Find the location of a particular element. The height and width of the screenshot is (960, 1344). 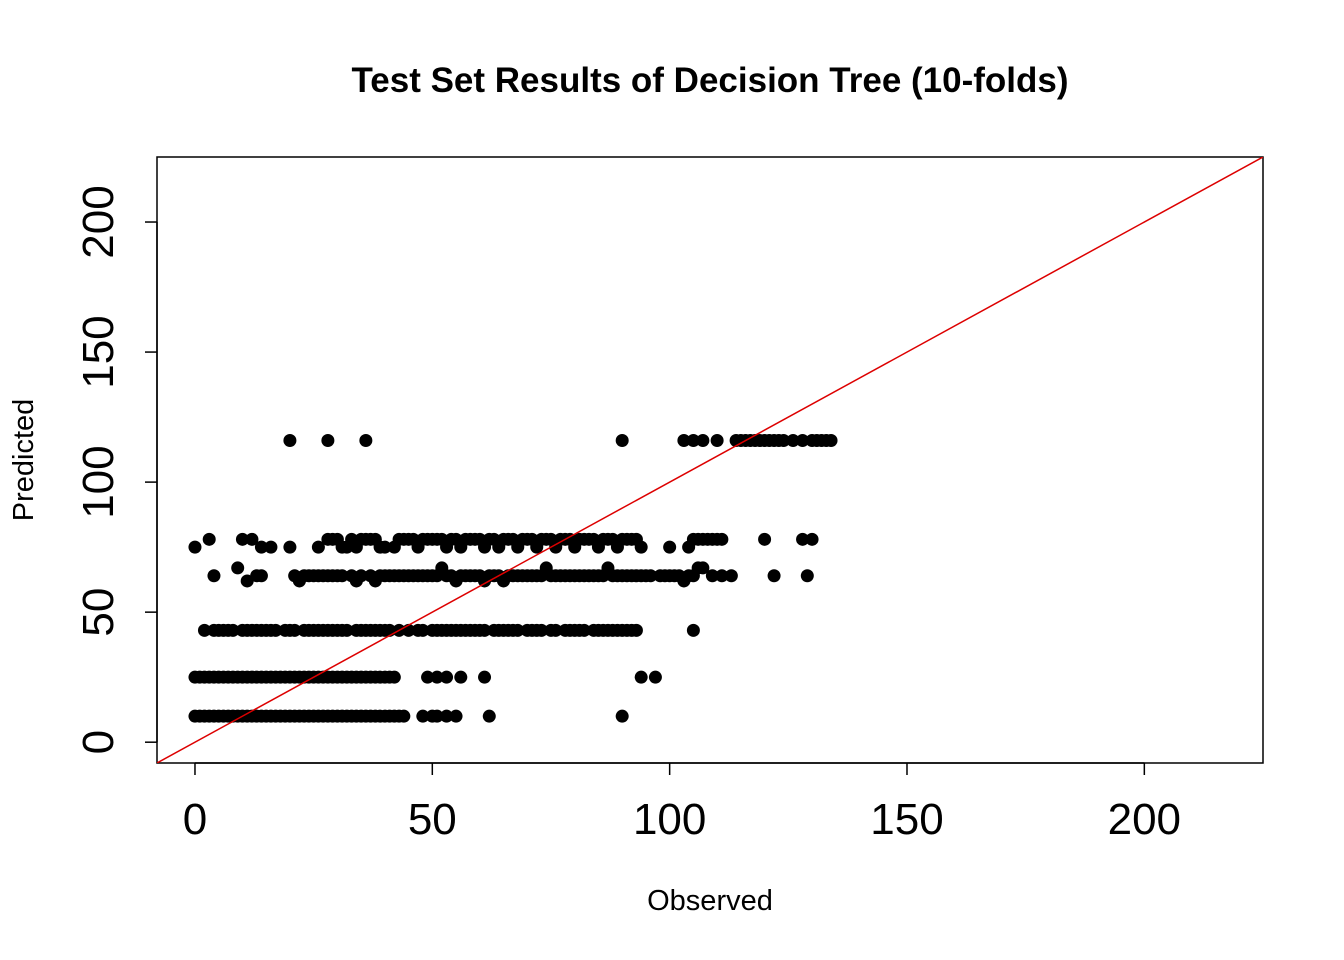

y-axis-label: Predicted is located at coordinates (24, 460).